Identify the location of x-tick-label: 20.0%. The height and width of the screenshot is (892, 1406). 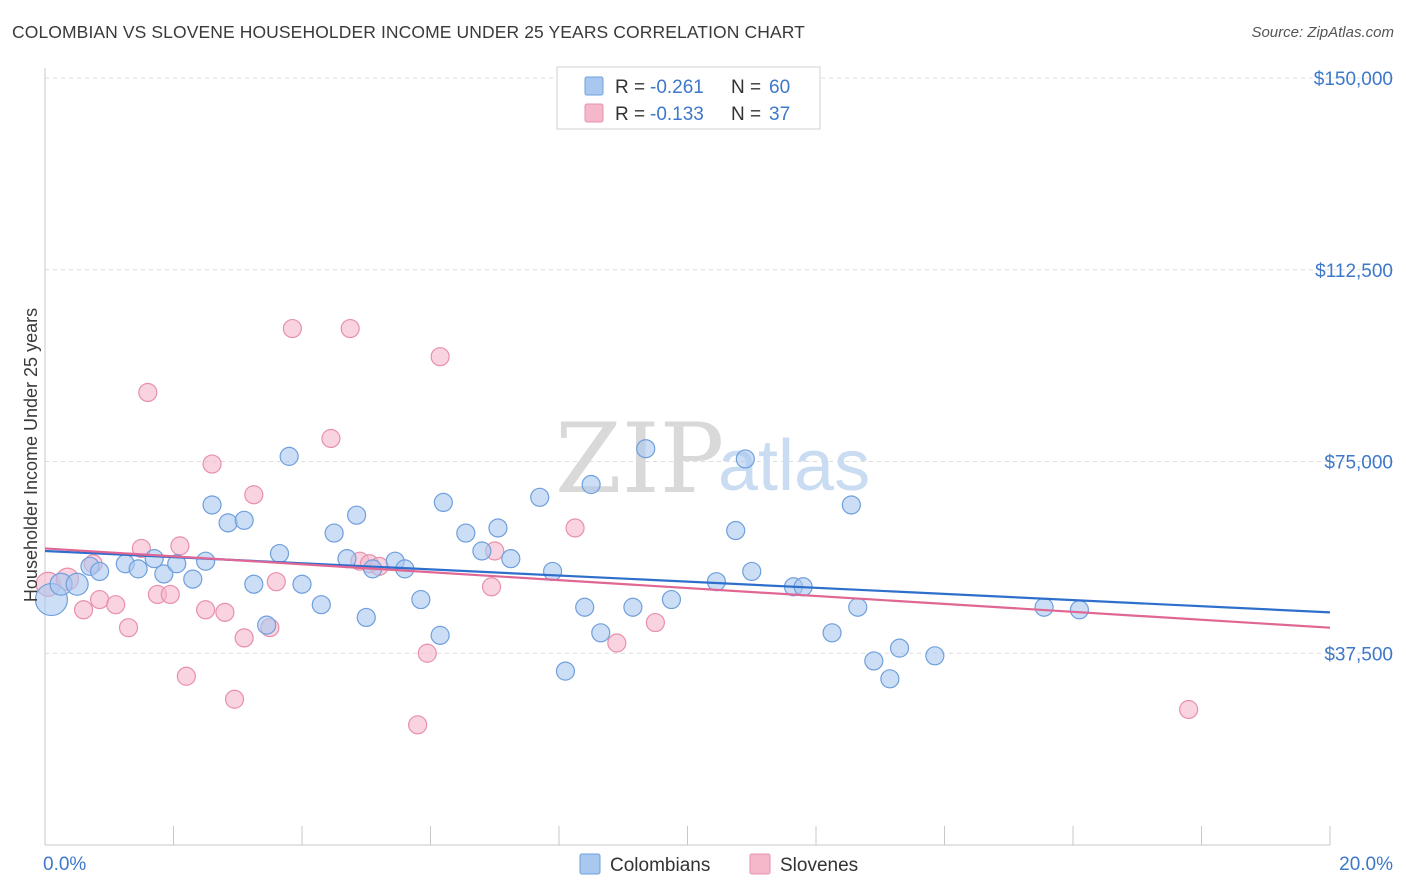
(1366, 864).